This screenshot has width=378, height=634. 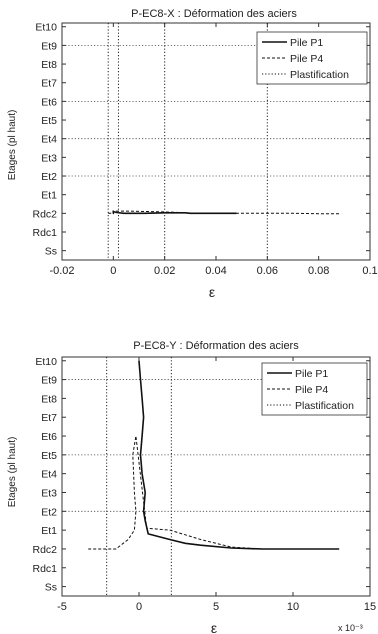 I want to click on x-tick-label: 0.08, so click(x=318, y=271).